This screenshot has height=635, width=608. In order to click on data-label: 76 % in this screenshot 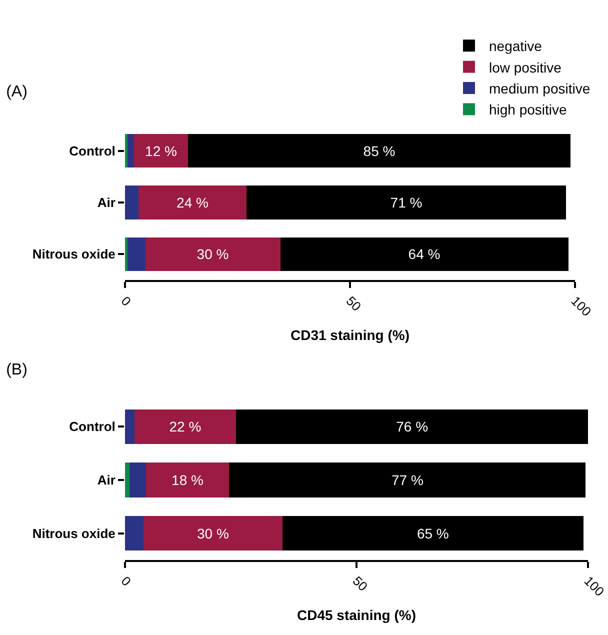, I will do `click(412, 426)`.